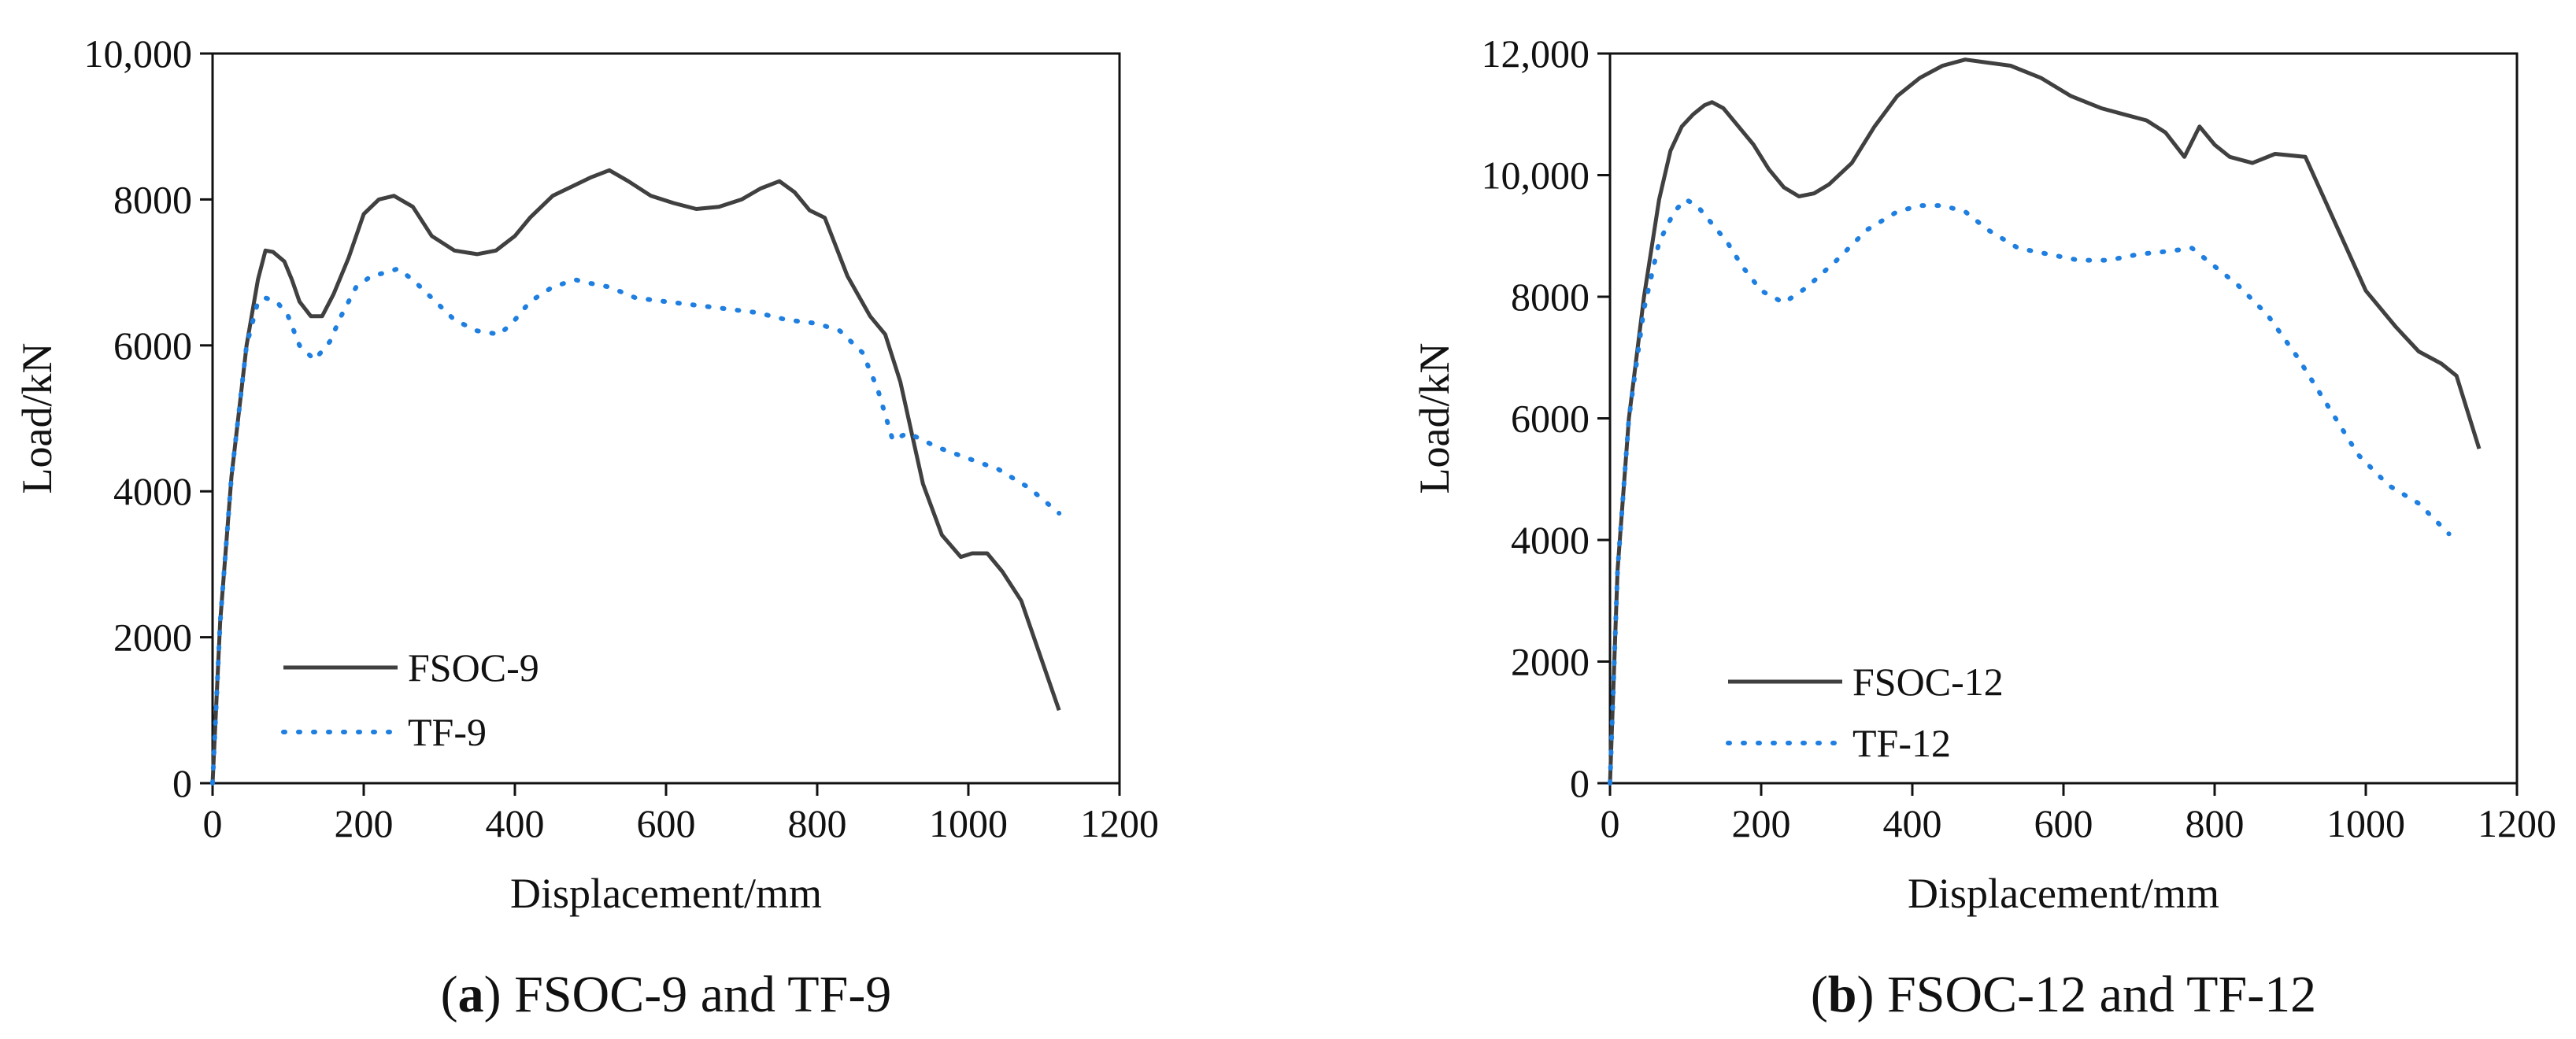 The image size is (2576, 1039). I want to click on legend-label-tf-9: TF-9, so click(447, 732).